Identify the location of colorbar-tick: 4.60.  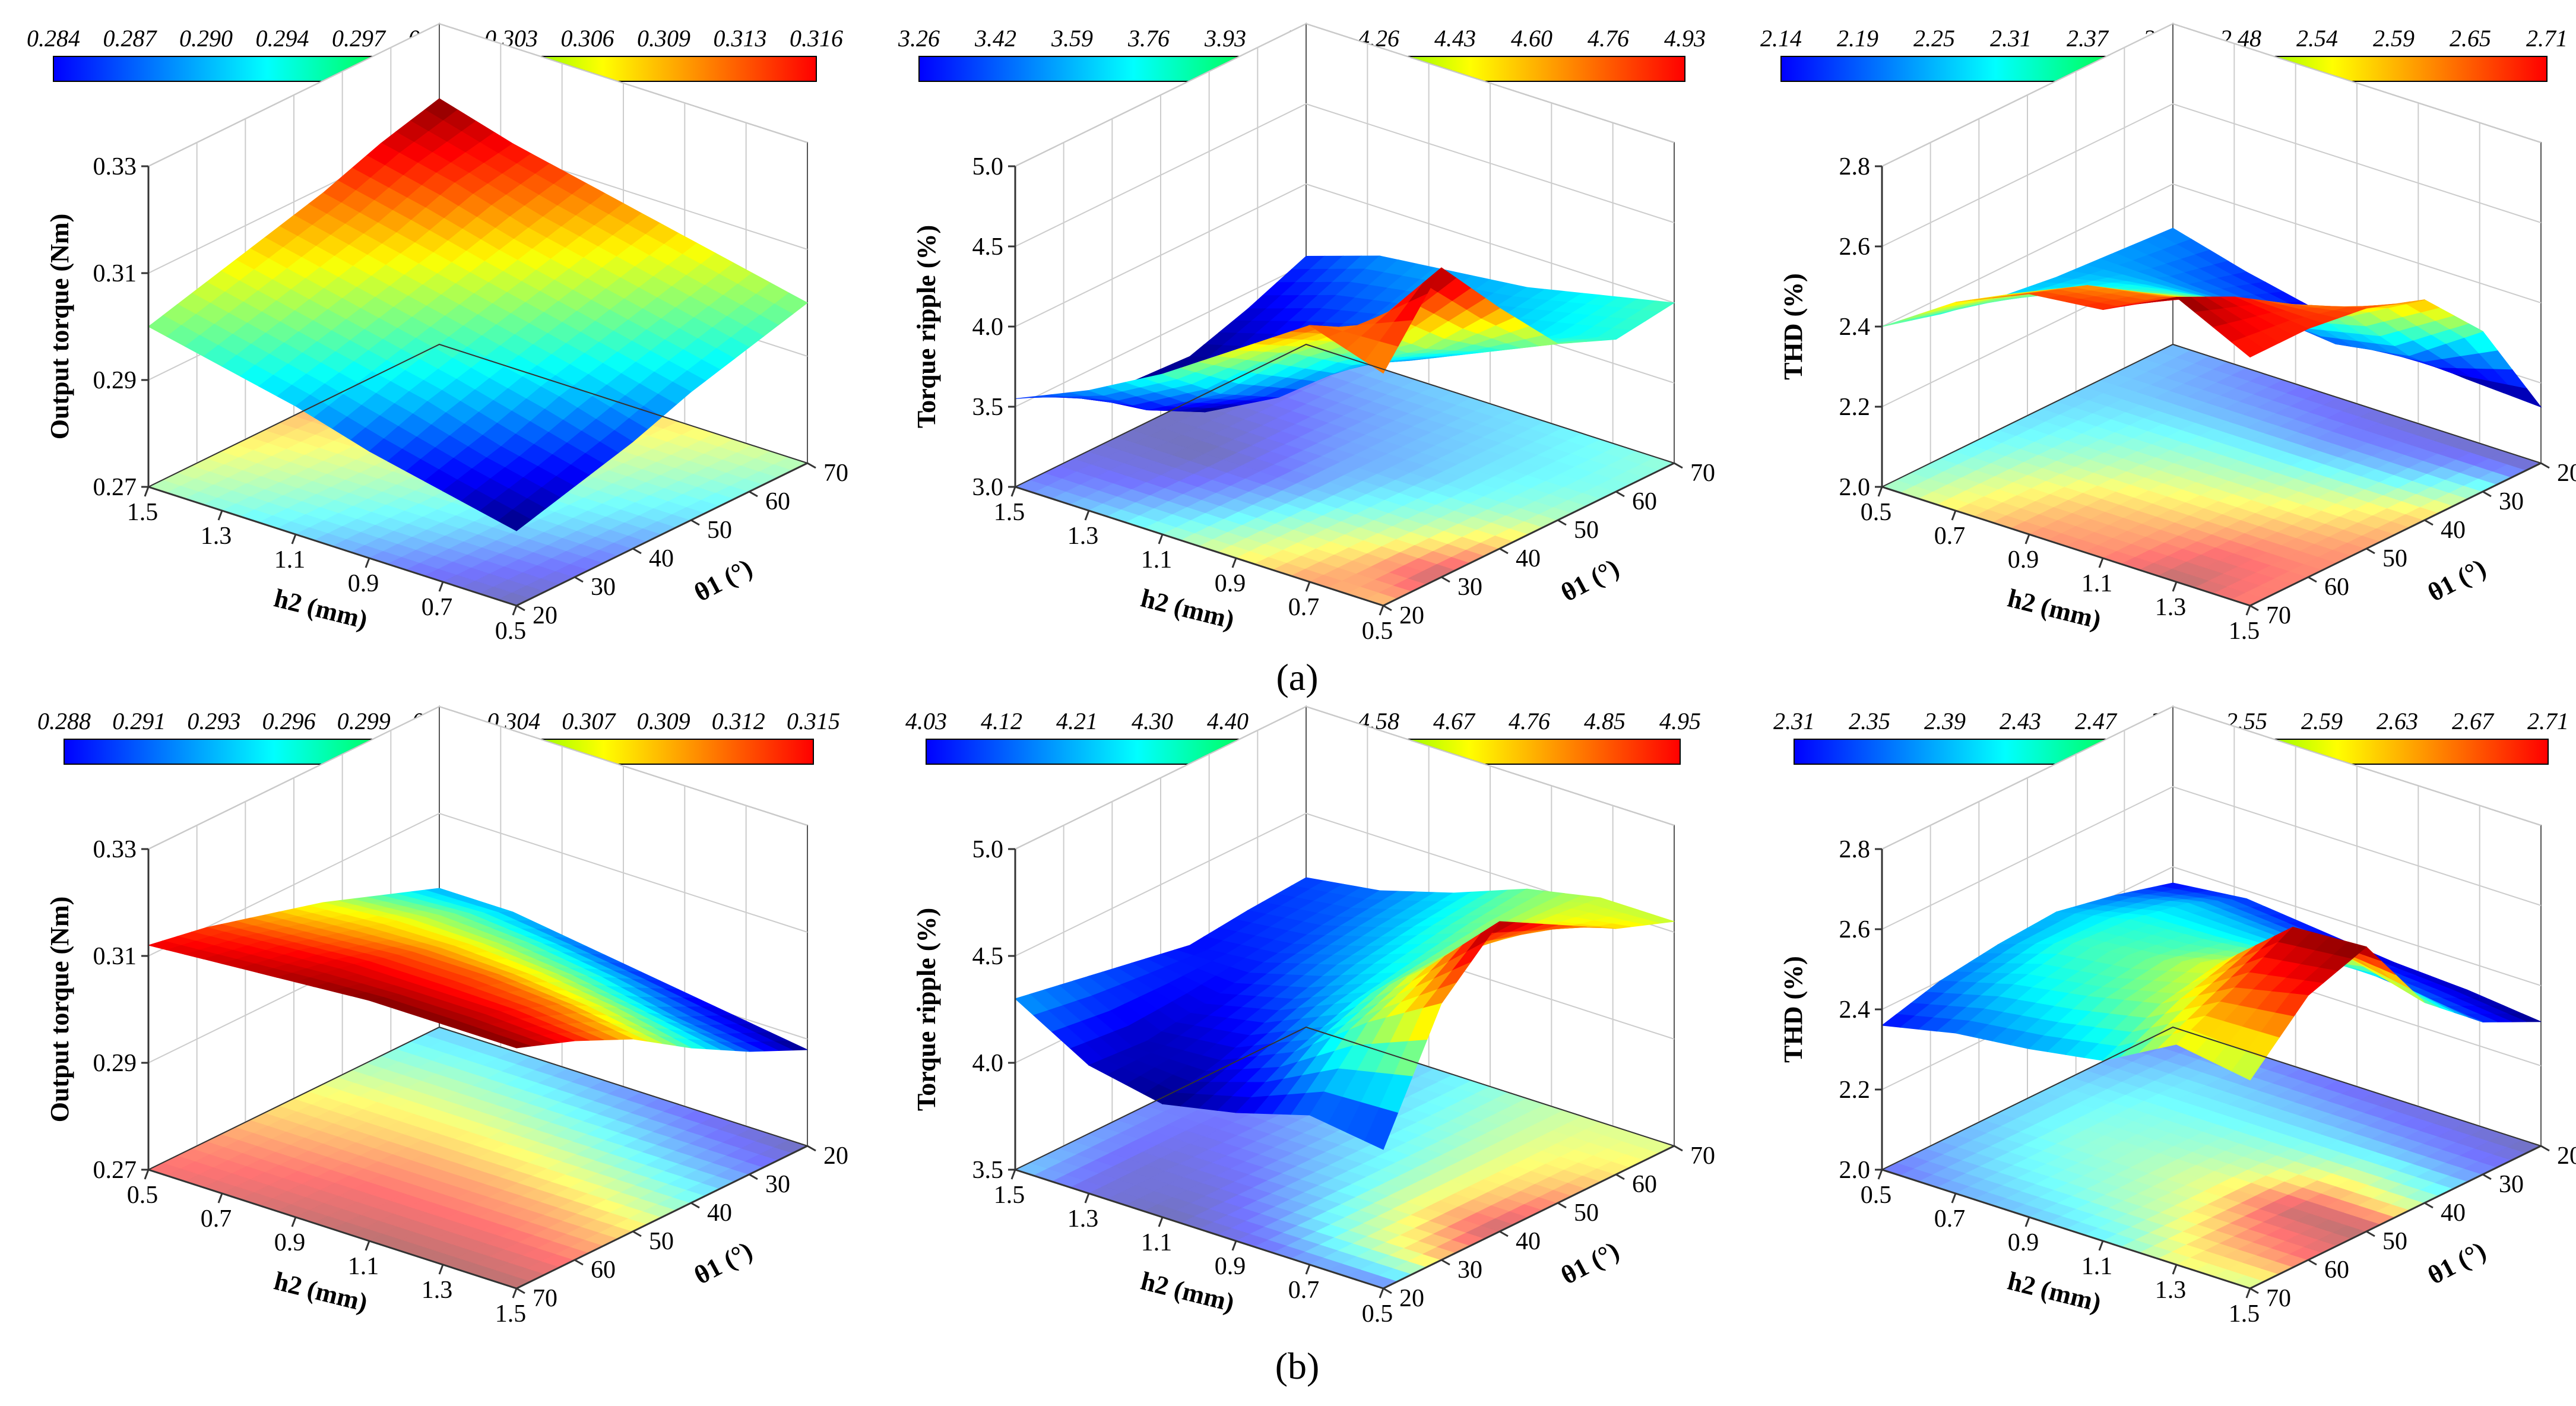
(1532, 38).